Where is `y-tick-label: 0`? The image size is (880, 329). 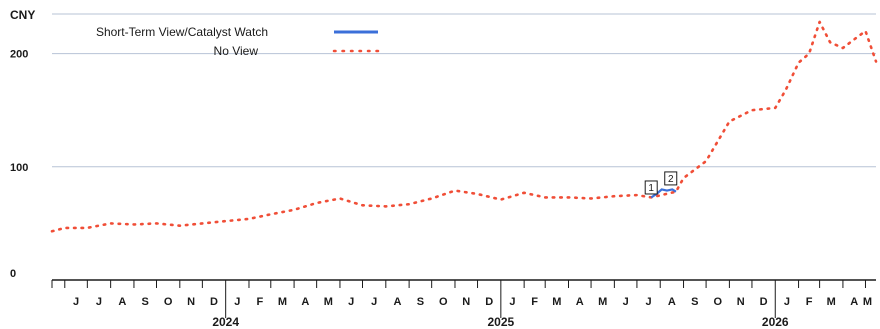 y-tick-label: 0 is located at coordinates (13, 274).